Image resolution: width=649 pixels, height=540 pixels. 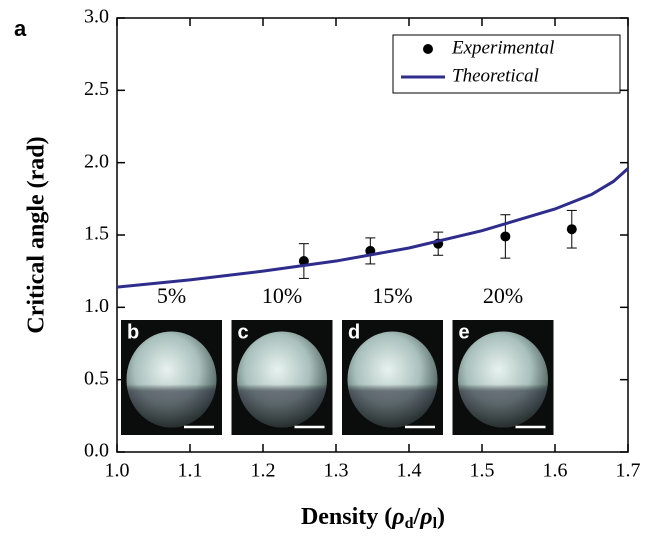 What do you see at coordinates (409, 523) in the screenshot?
I see `x-label-part: d` at bounding box center [409, 523].